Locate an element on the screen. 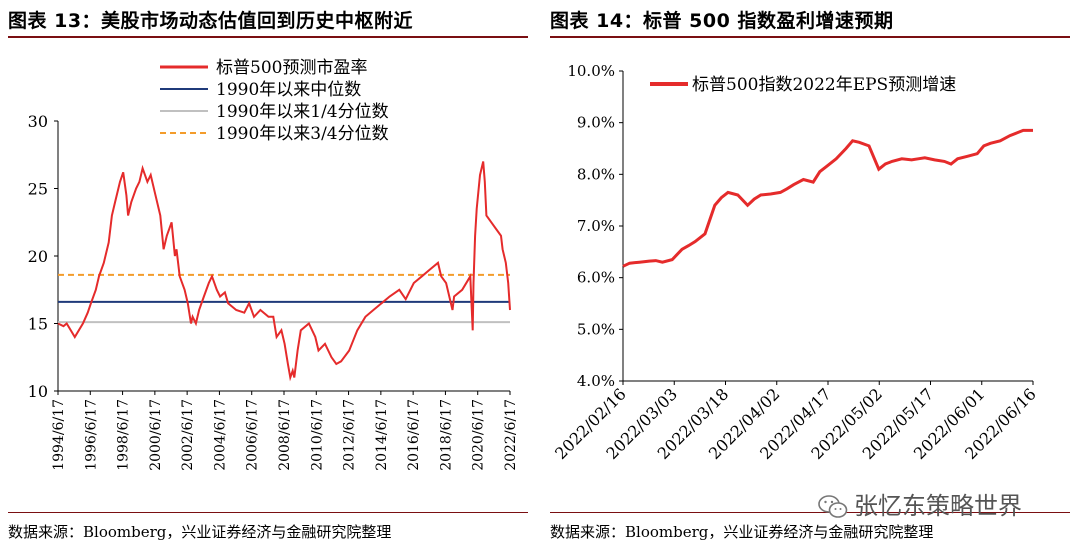 The image size is (1080, 551). right-title-rule is located at coordinates (810, 37).